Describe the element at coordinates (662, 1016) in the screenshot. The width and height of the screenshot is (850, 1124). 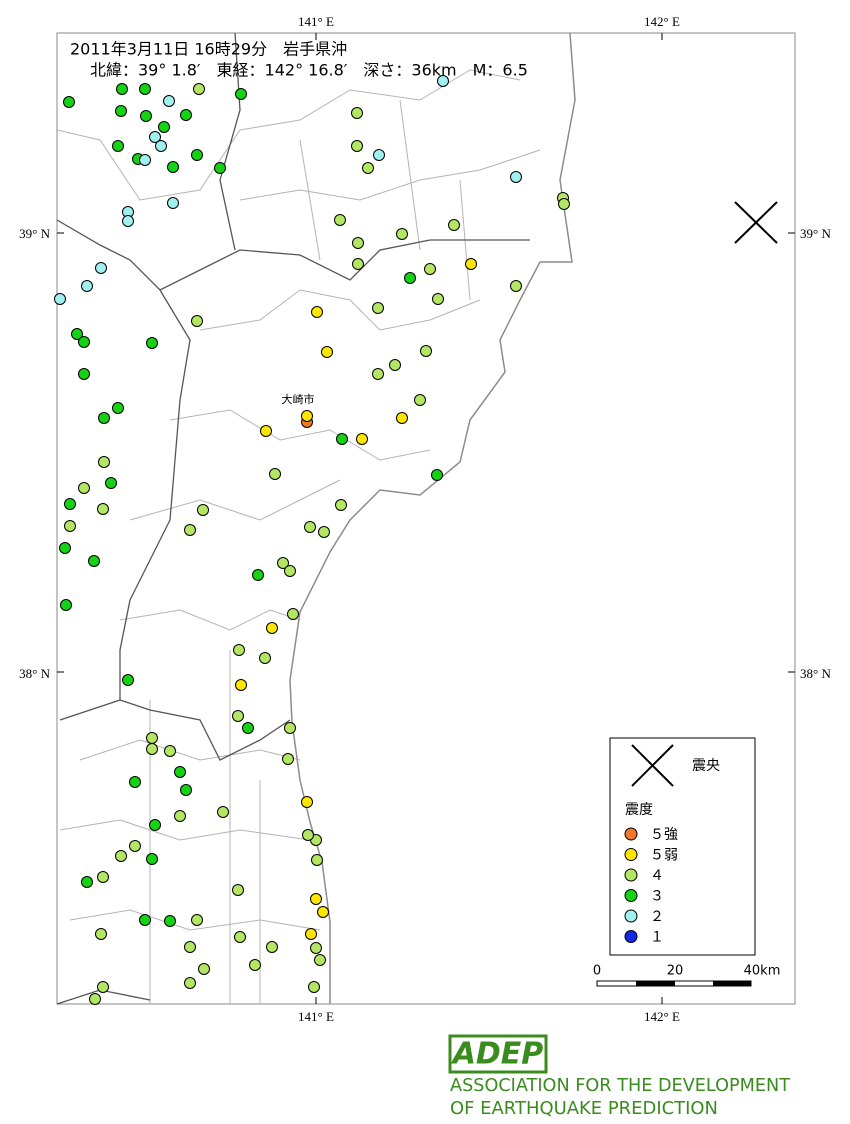
I see `axis-label: 142° E` at that location.